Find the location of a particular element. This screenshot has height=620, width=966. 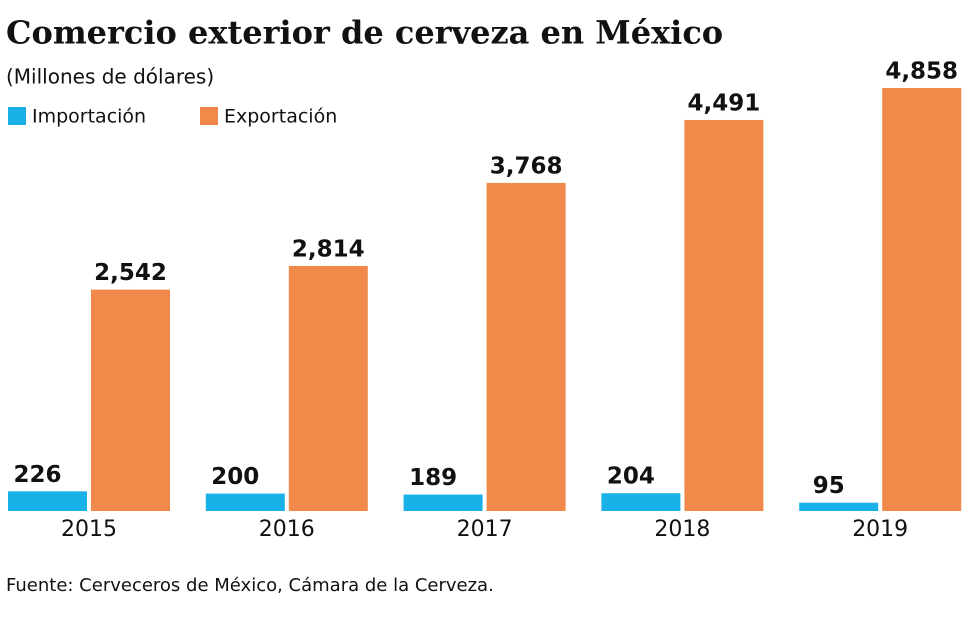

value-label: 95 is located at coordinates (829, 486).